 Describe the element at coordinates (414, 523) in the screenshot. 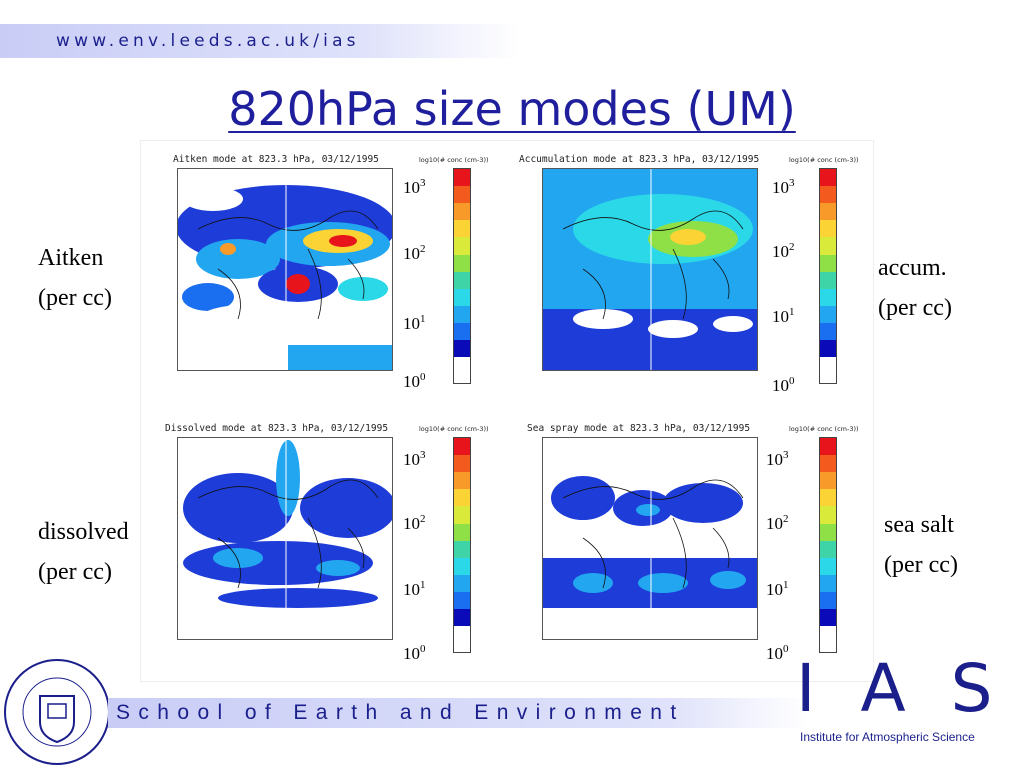

I see `power-label-dissolved-2: 102` at that location.